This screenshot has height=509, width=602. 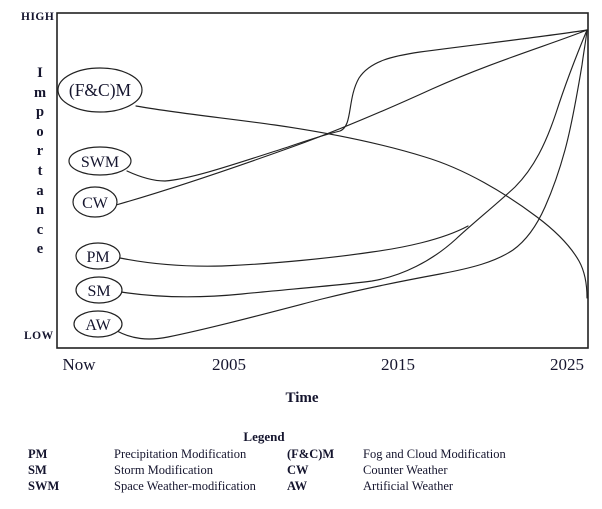 I want to click on y-axis-letter: t, so click(x=40, y=170).